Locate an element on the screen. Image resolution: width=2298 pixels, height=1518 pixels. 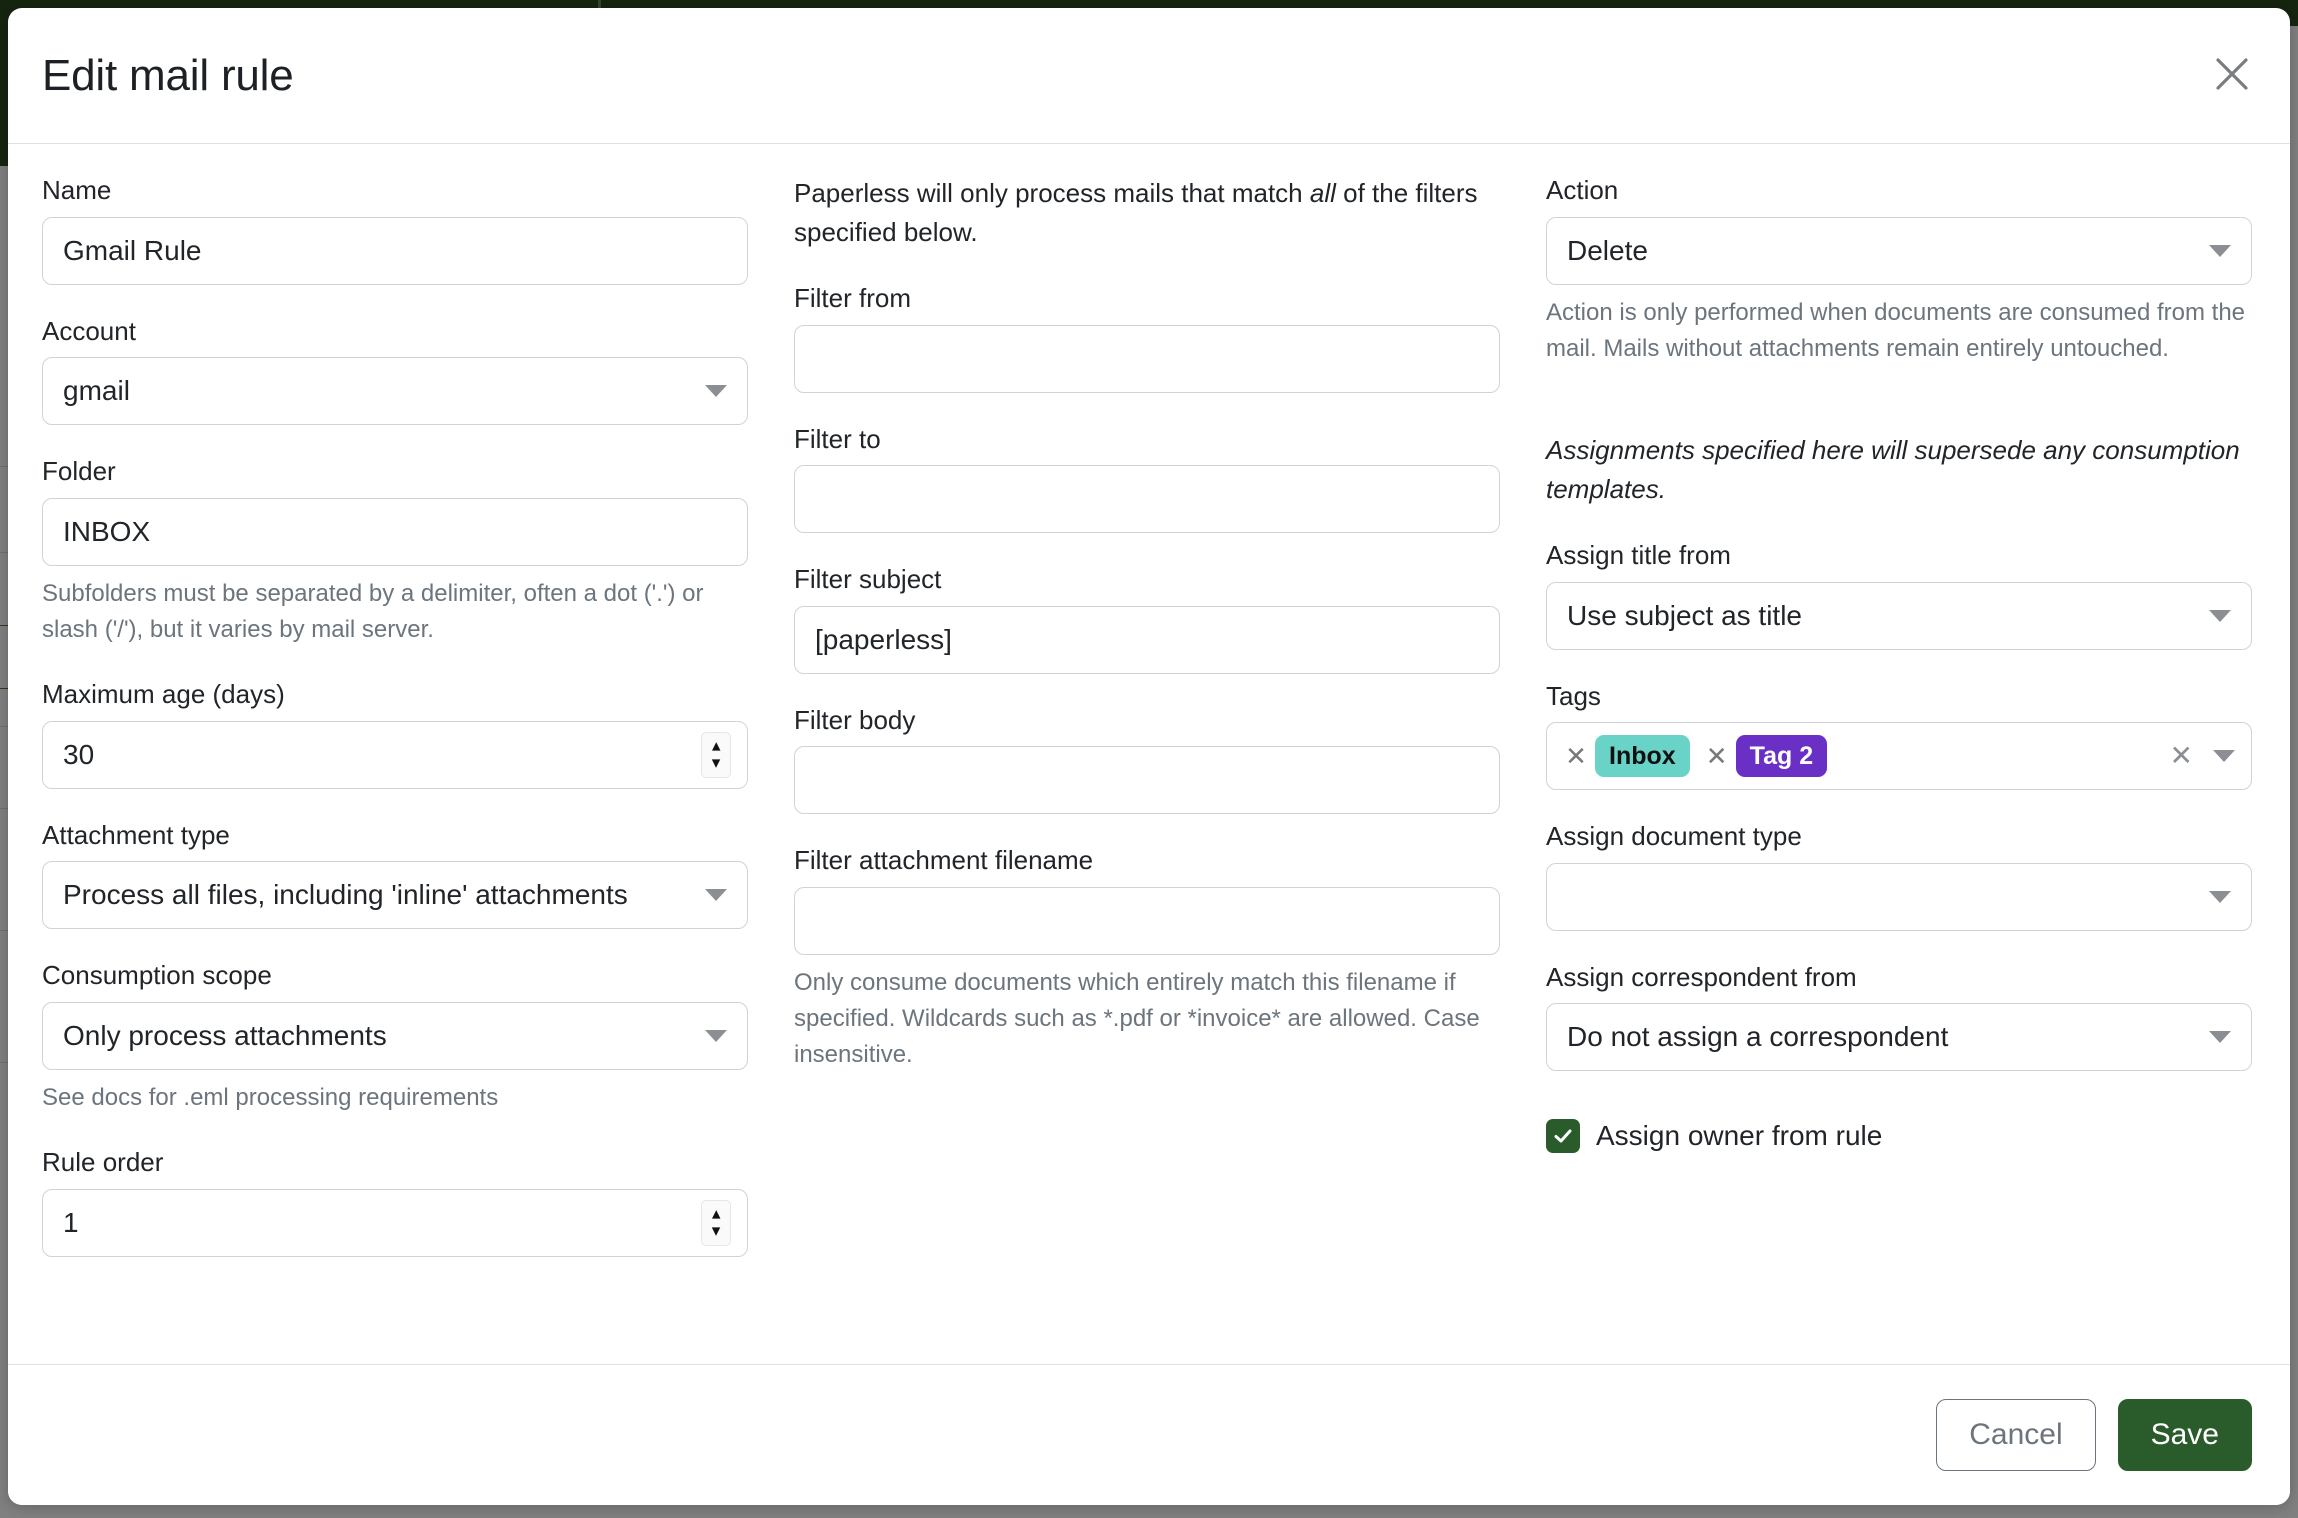
folder-input: INBOX is located at coordinates (395, 531).